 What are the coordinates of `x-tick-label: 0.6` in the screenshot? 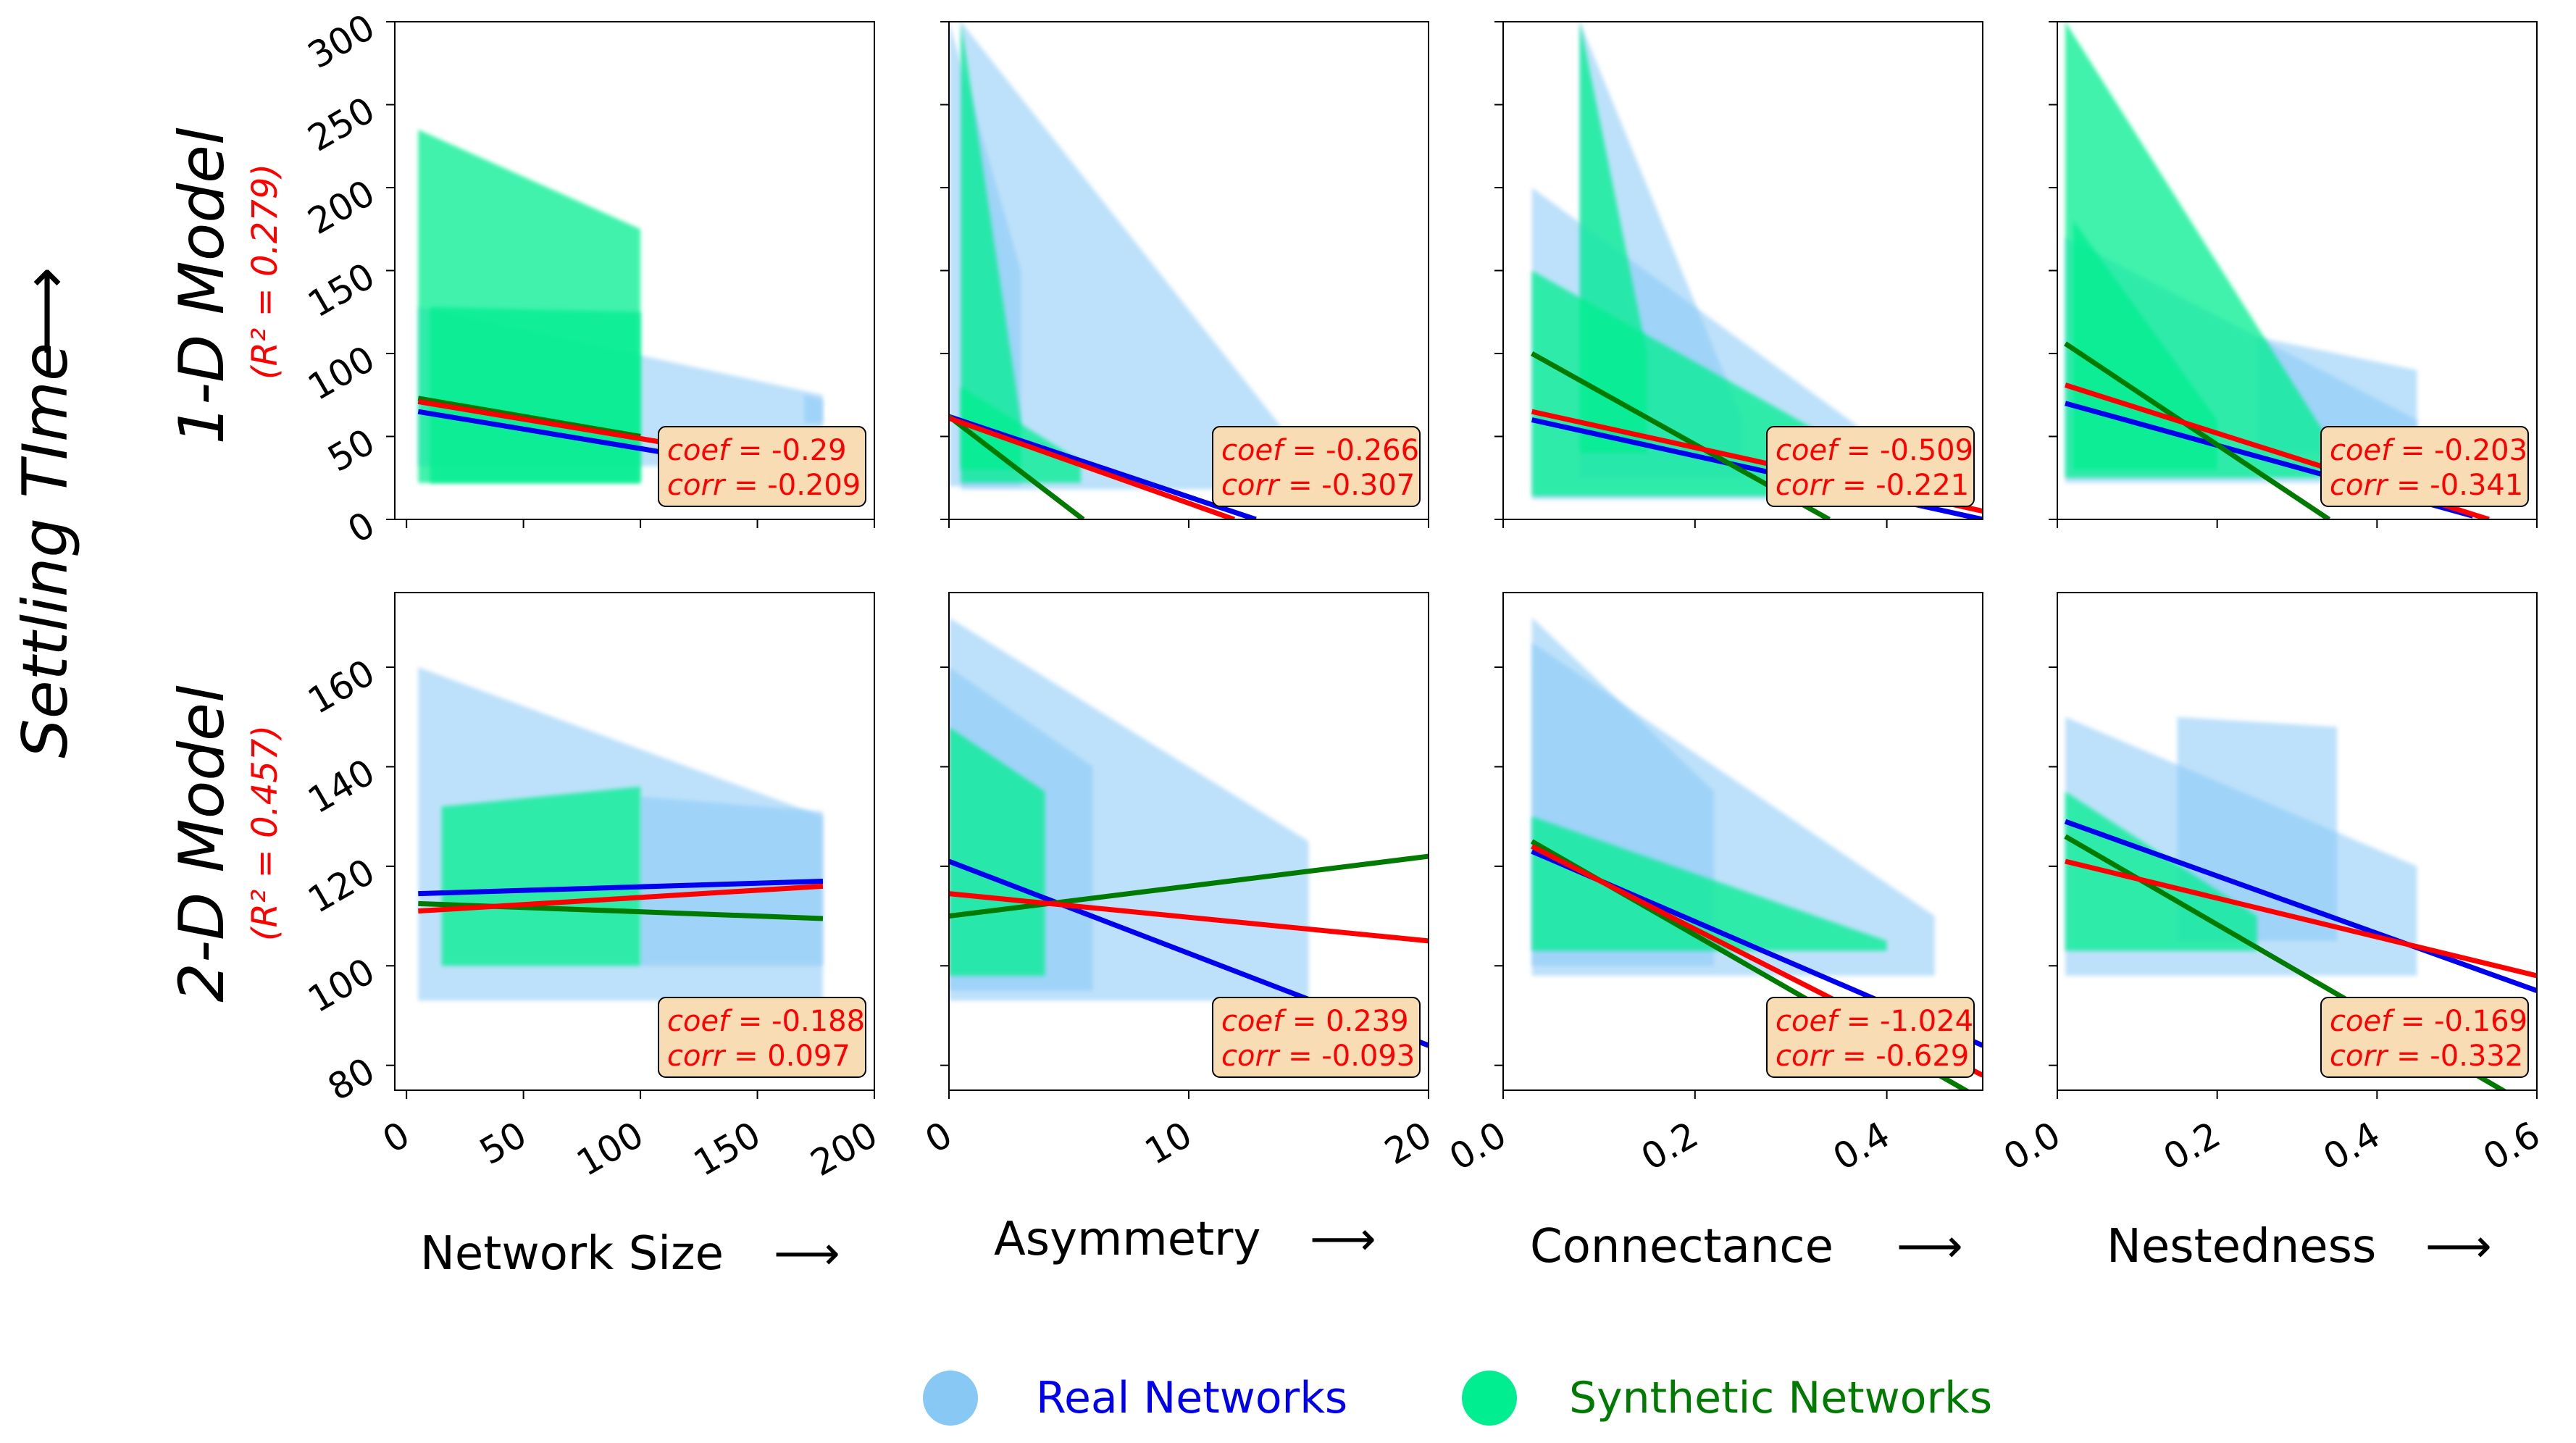 It's located at (2511, 1146).